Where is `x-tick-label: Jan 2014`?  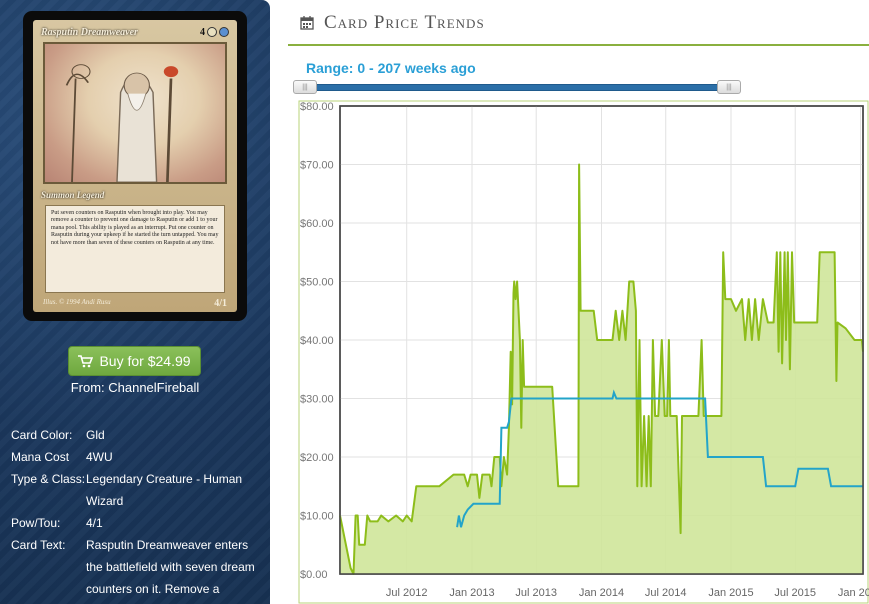 x-tick-label: Jan 2014 is located at coordinates (601, 593).